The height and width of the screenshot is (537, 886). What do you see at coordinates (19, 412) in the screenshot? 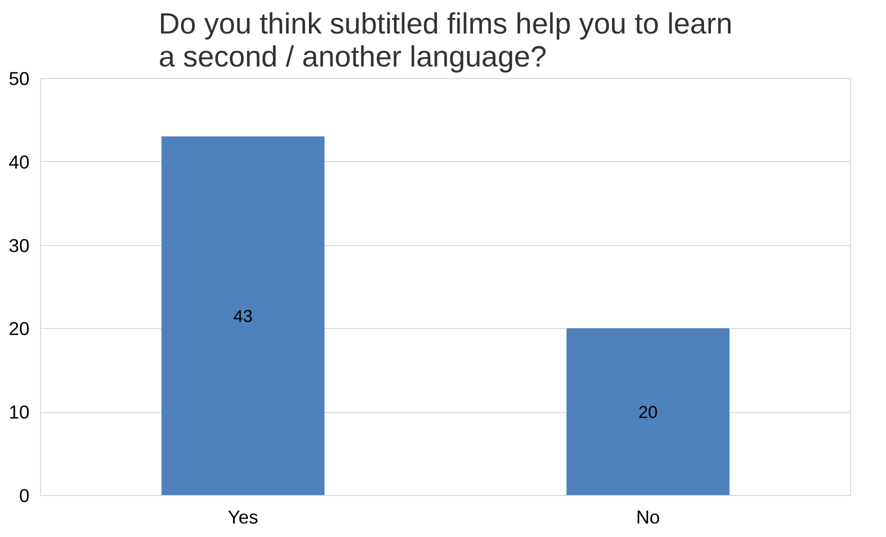
I see `y-tick-label: 10` at bounding box center [19, 412].